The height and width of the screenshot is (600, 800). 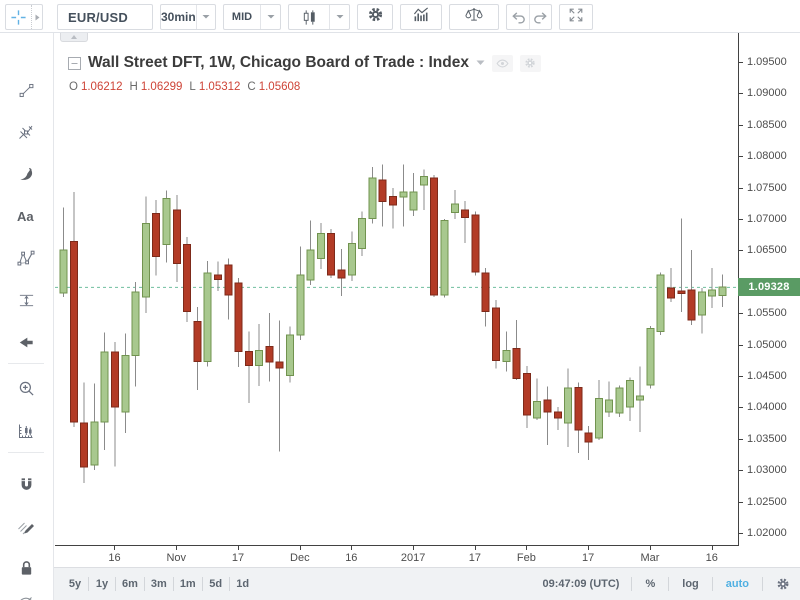 I want to click on pitchfork-tool, so click(x=26, y=132).